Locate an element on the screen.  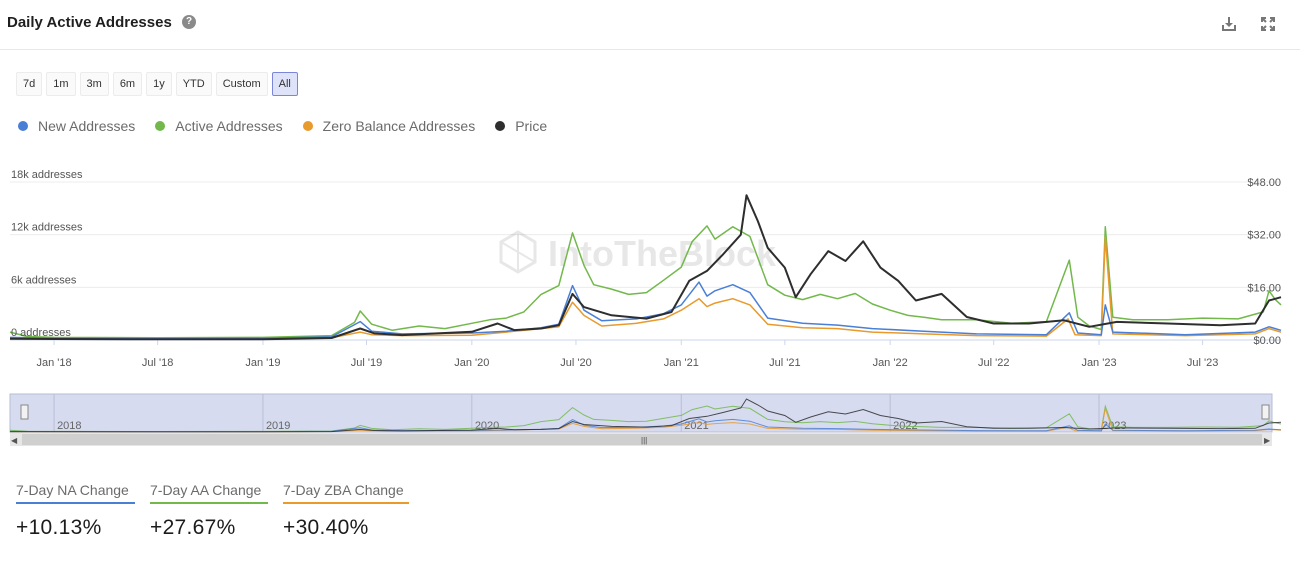
legend-item-new-addresses: New Addresses is located at coordinates (76, 126).